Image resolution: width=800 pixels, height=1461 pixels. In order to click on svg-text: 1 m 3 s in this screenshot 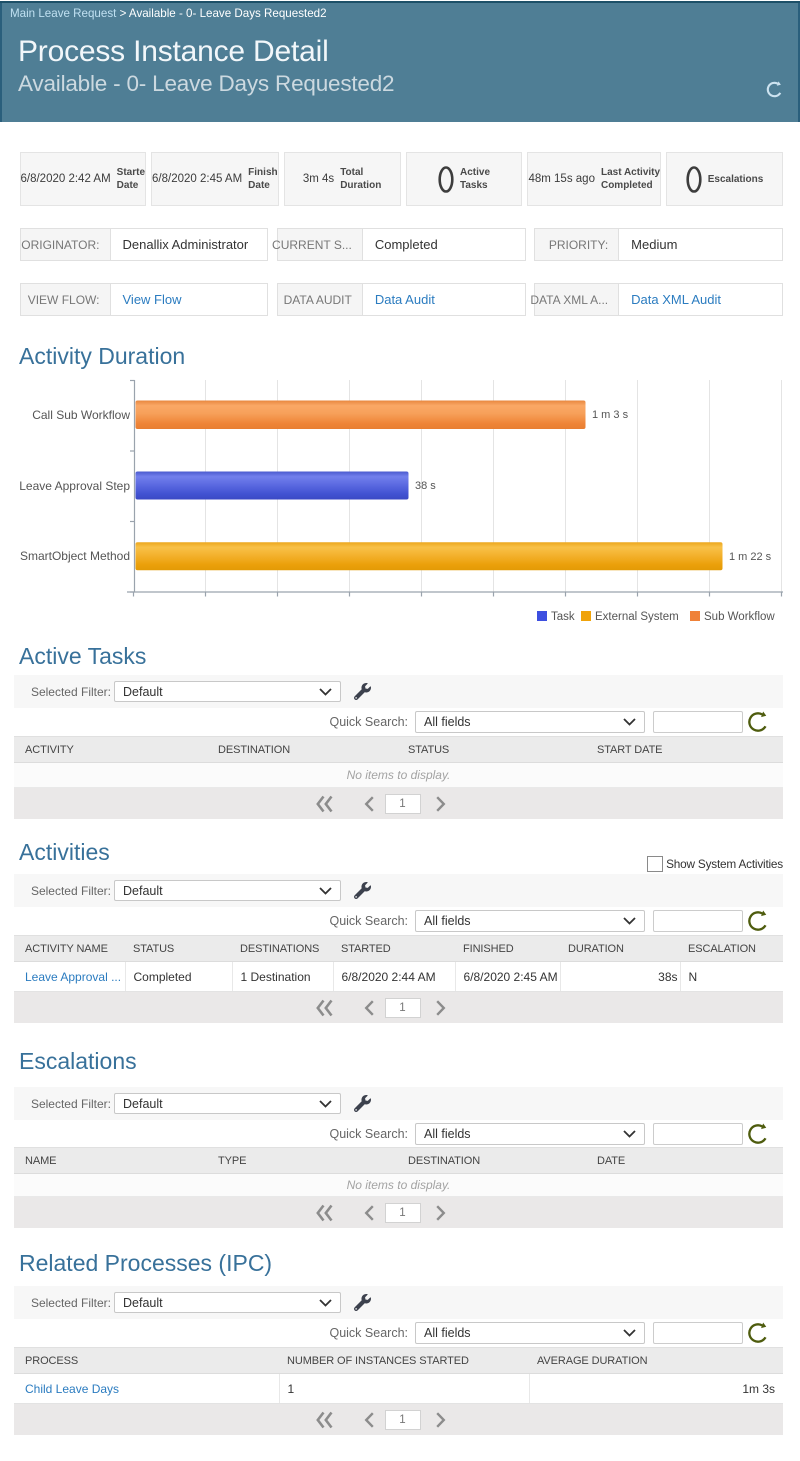, I will do `click(610, 415)`.